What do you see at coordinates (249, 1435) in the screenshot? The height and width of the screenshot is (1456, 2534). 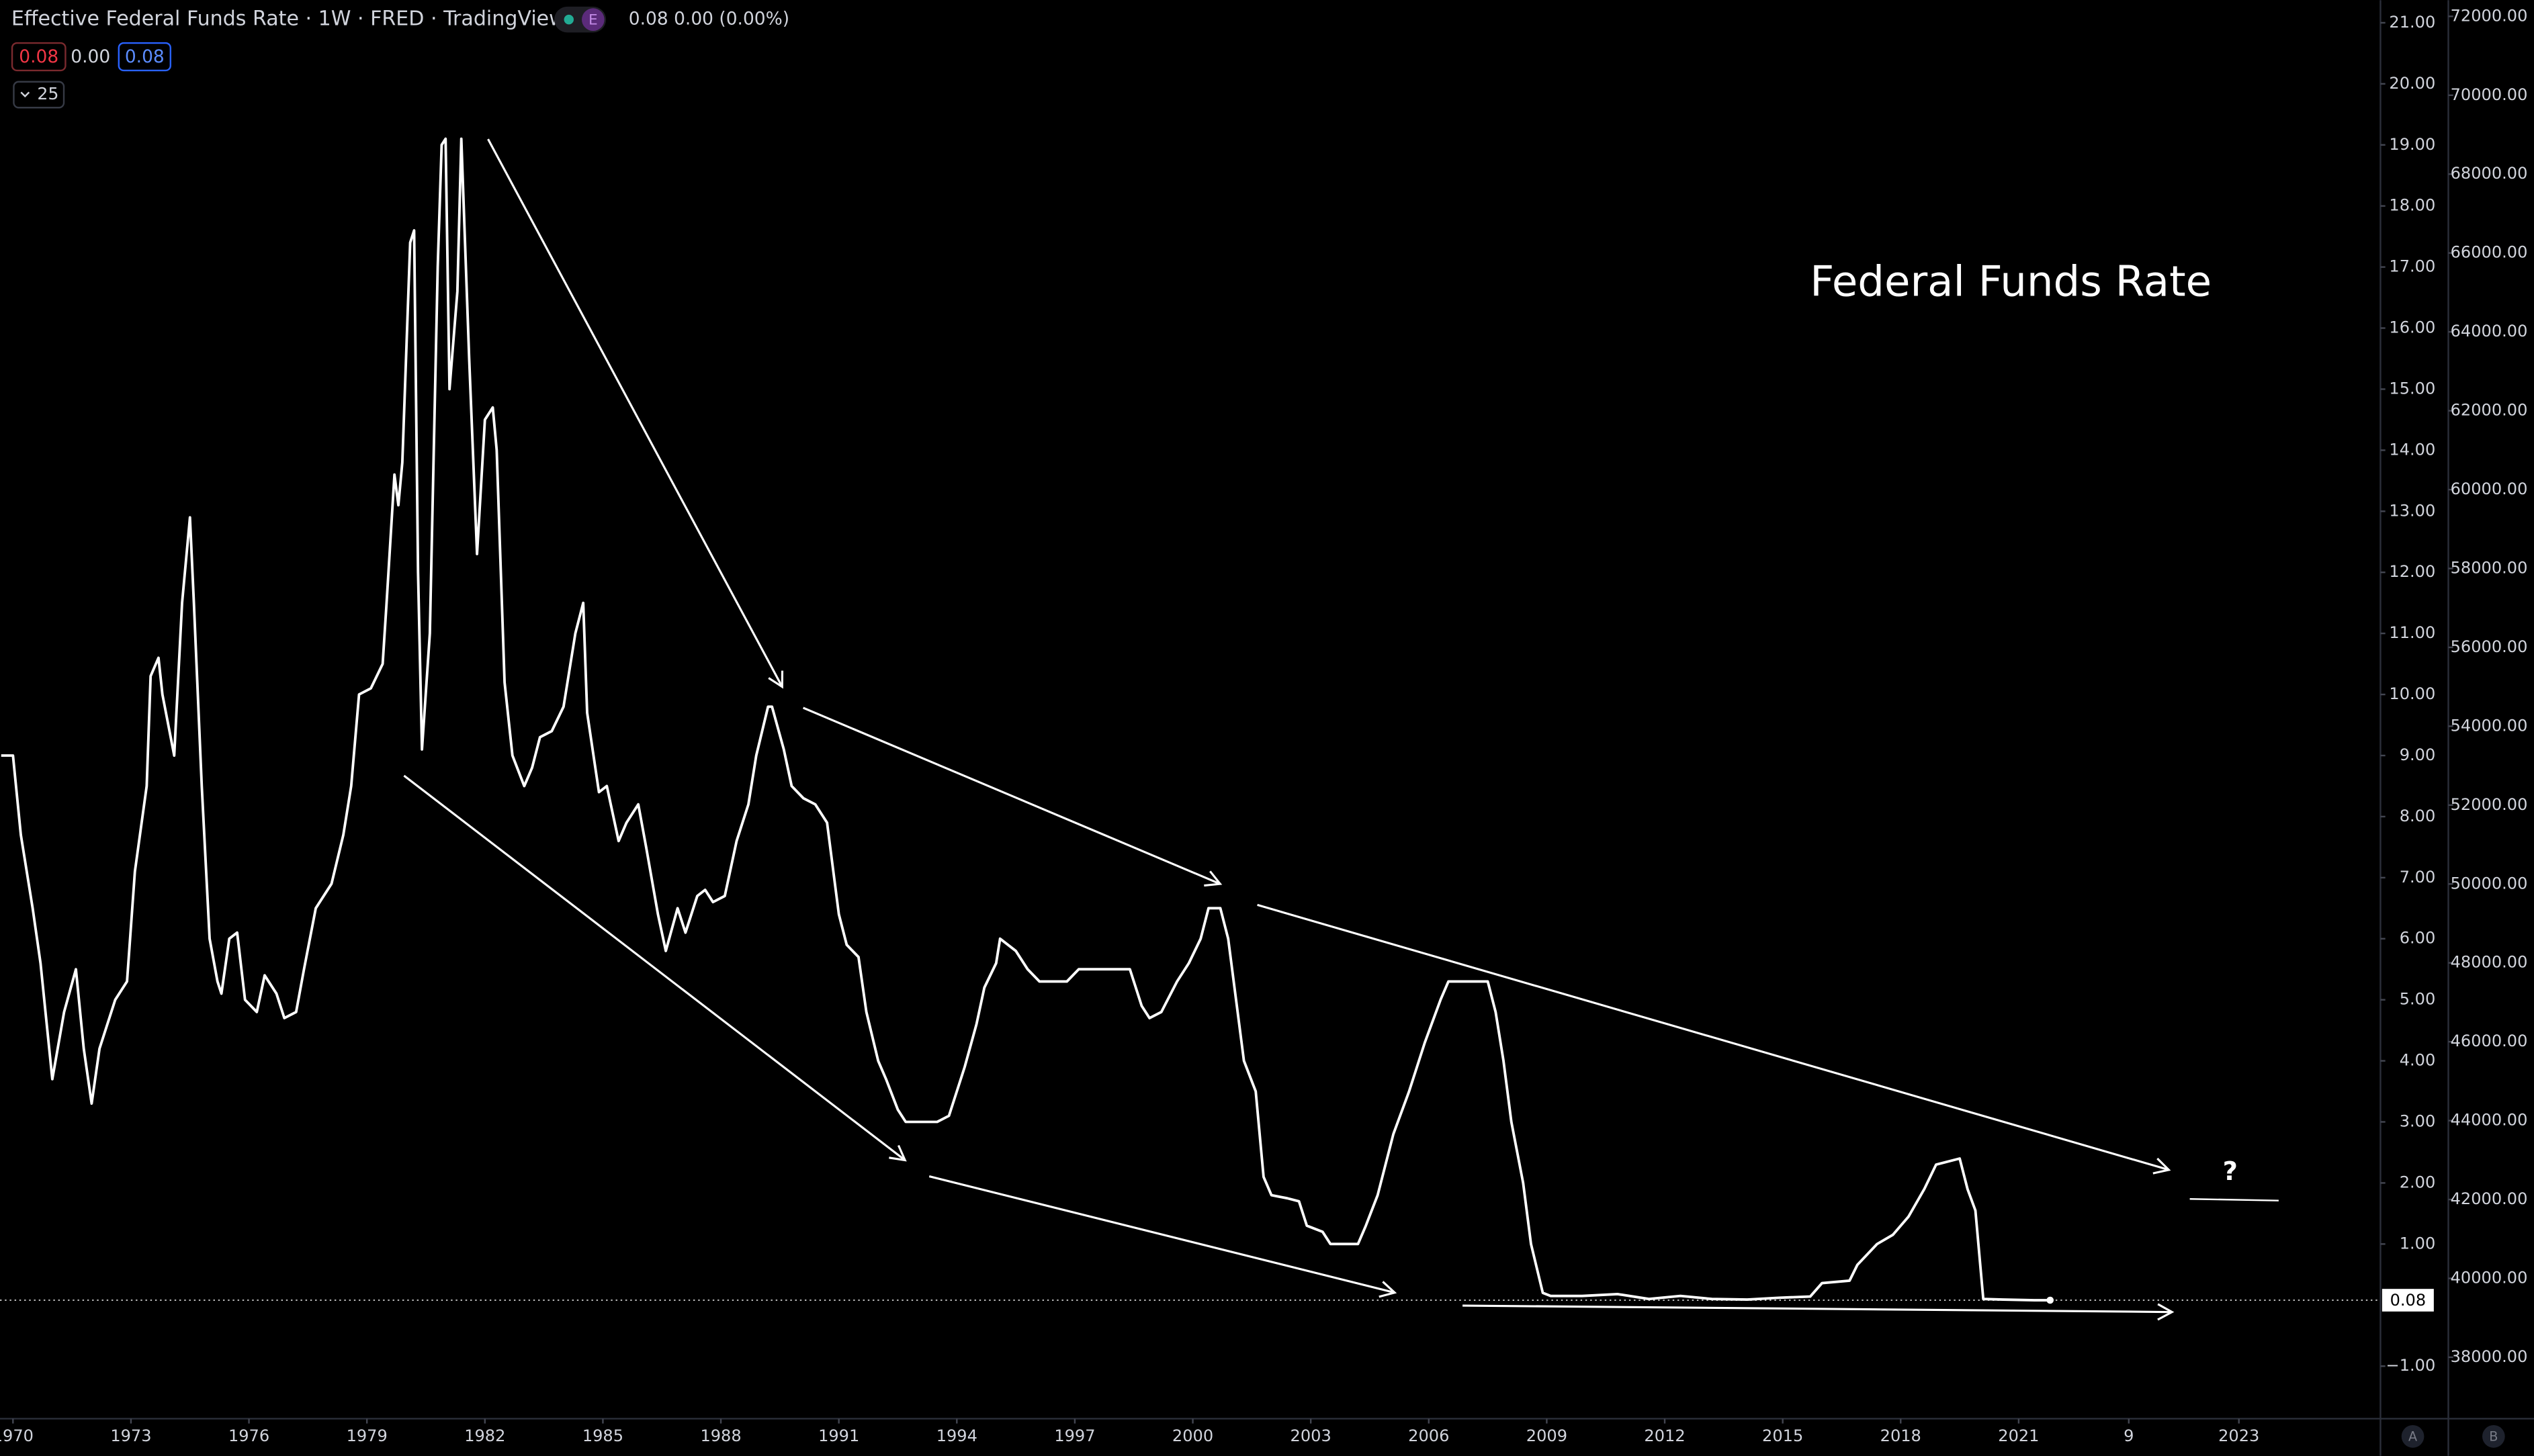 I see `x-tick-label: 1976` at bounding box center [249, 1435].